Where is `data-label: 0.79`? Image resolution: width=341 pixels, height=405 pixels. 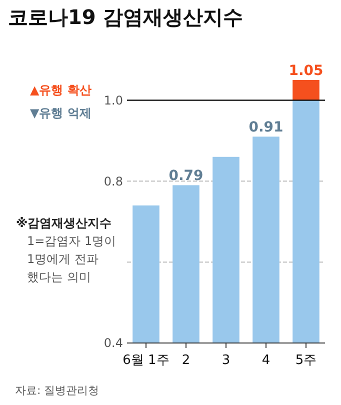
data-label: 0.79 is located at coordinates (186, 176).